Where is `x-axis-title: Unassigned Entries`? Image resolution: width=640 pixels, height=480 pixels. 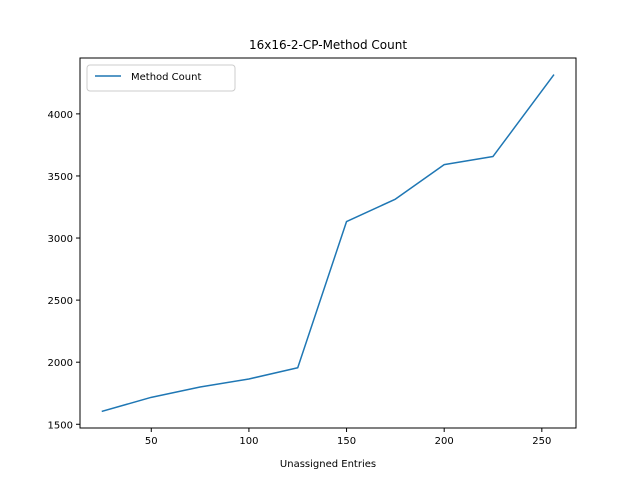
x-axis-title: Unassigned Entries is located at coordinates (328, 464).